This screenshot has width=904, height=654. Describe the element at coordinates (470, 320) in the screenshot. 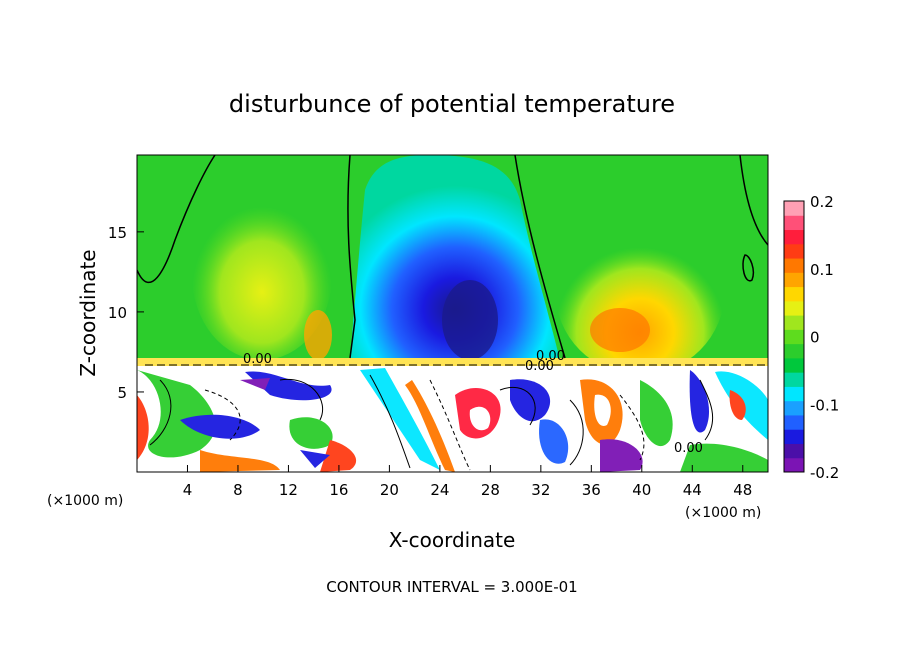

I see `cold-core` at that location.